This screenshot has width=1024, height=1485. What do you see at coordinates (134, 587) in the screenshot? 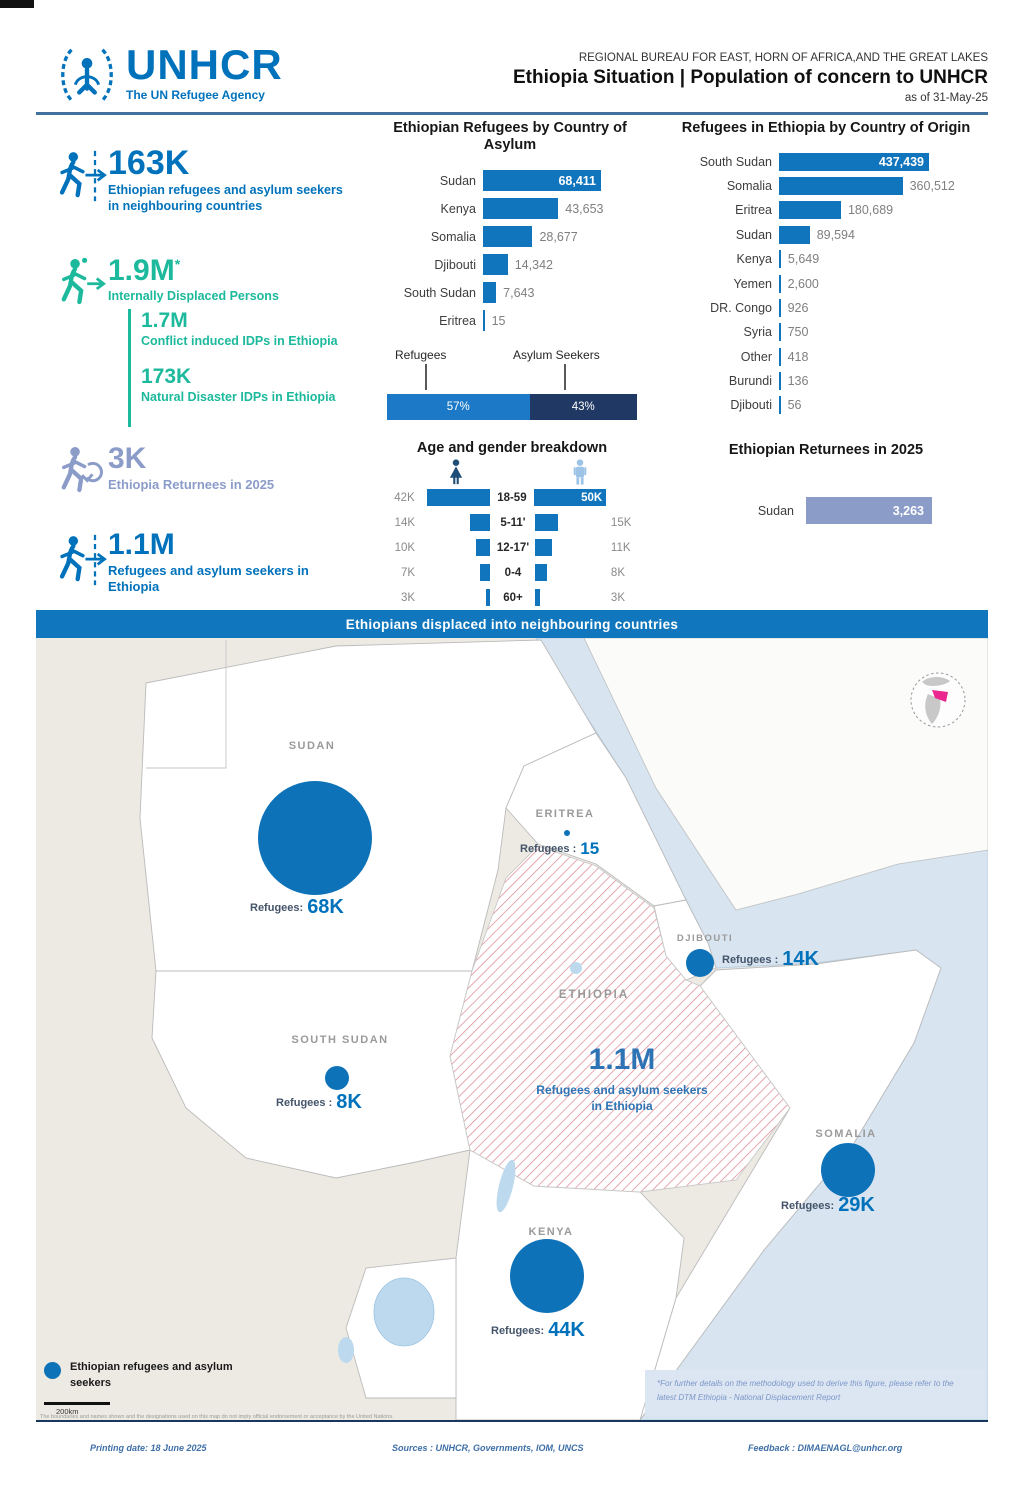
I see `stat-label-line2: Ethiopia` at bounding box center [134, 587].